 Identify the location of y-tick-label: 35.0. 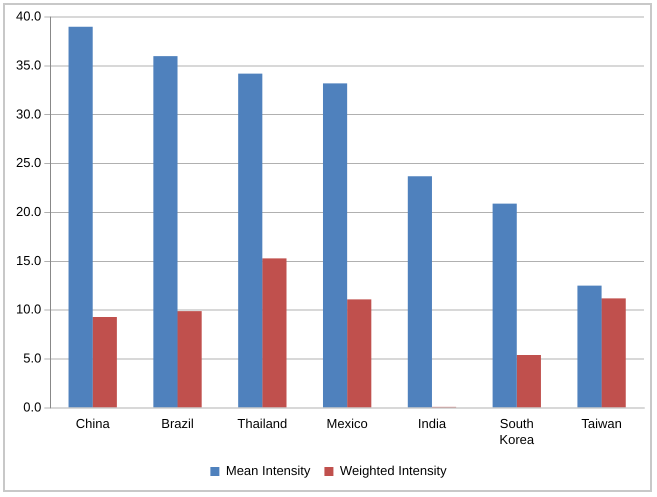
(29, 64).